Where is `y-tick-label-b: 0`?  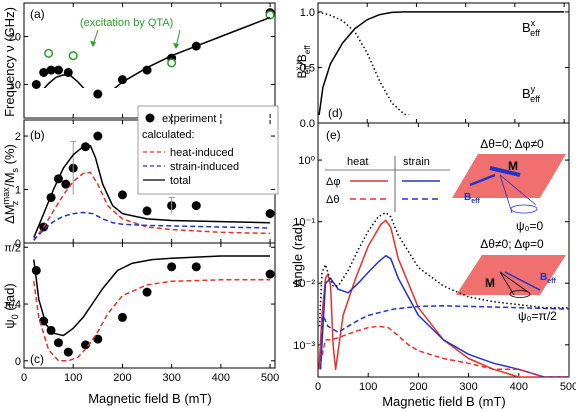
y-tick-label-b: 0 is located at coordinates (18, 244).